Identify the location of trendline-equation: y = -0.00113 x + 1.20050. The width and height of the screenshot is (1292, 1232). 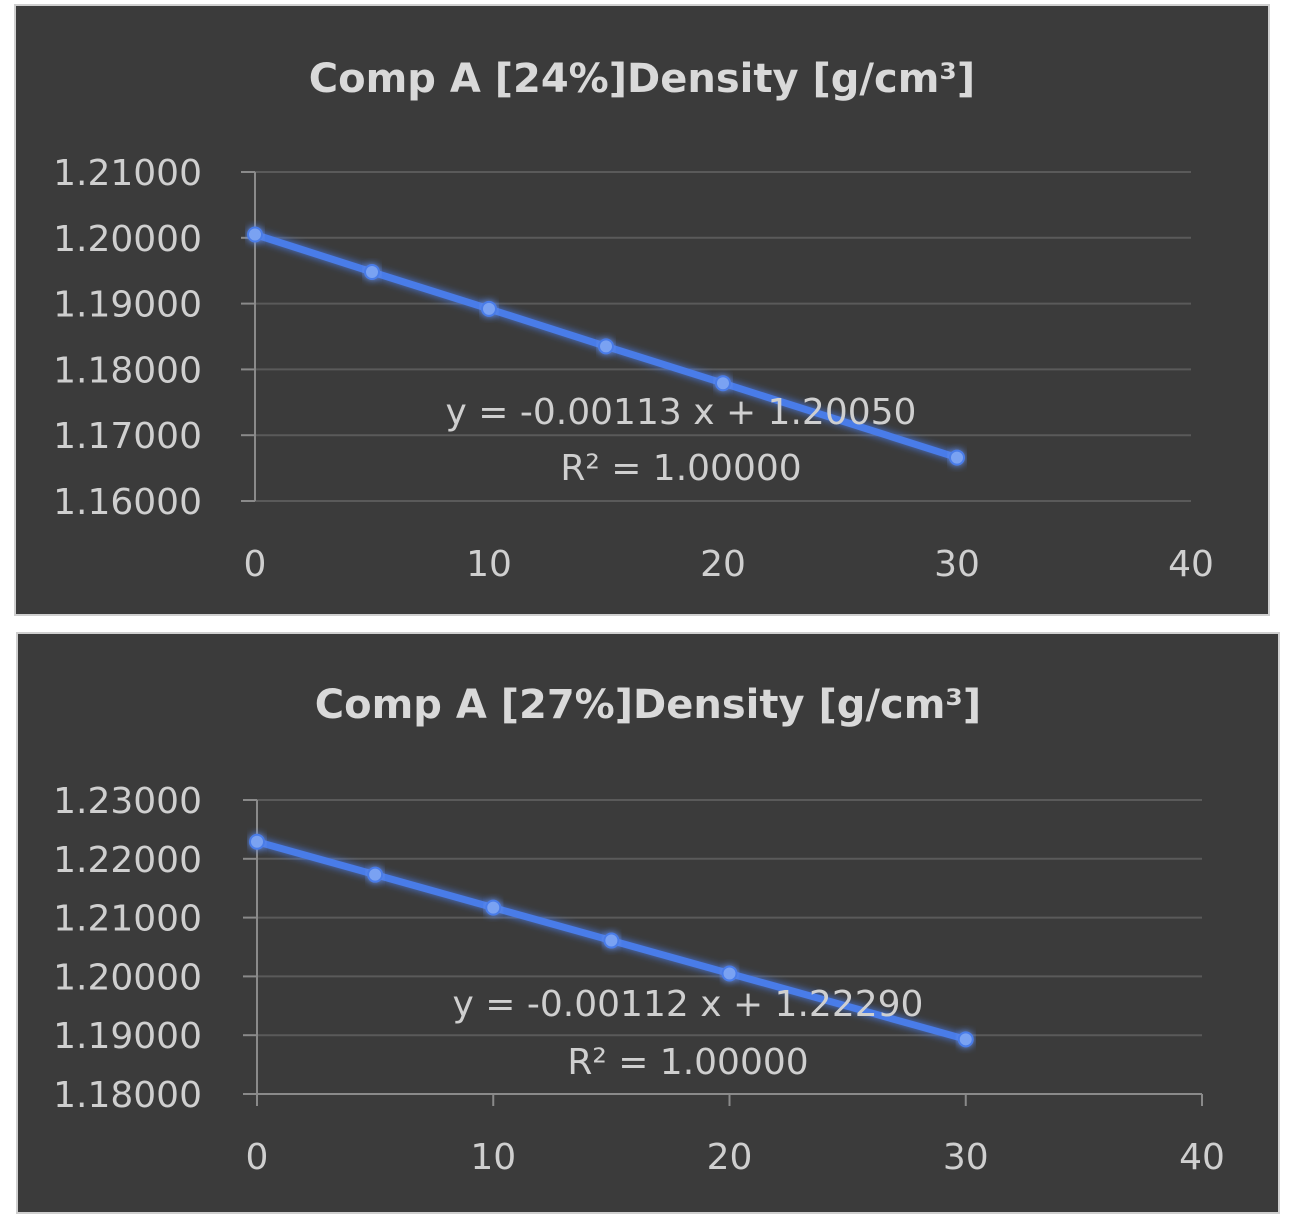
(681, 412).